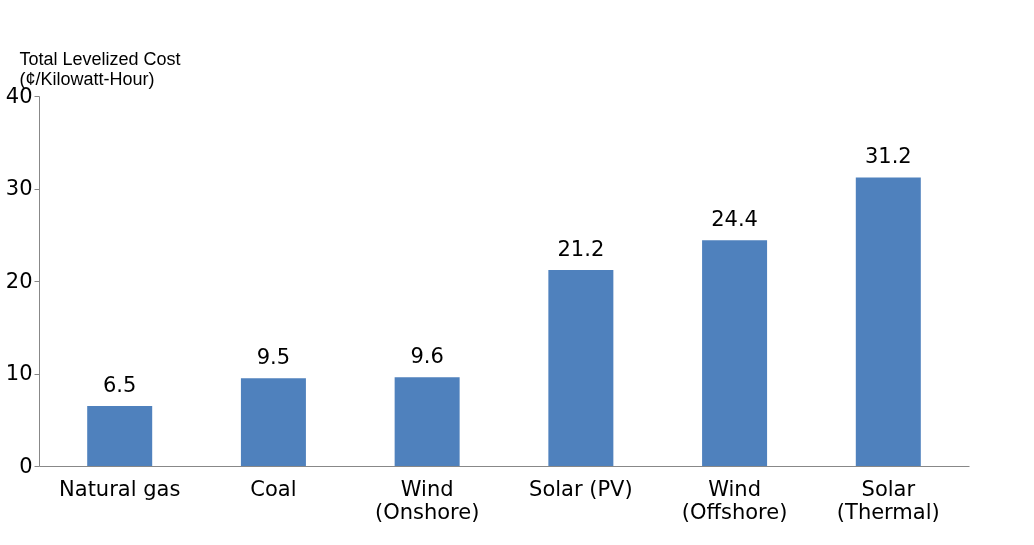 The height and width of the screenshot is (545, 1034). What do you see at coordinates (888, 156) in the screenshot?
I see `data-label: 31.2` at bounding box center [888, 156].